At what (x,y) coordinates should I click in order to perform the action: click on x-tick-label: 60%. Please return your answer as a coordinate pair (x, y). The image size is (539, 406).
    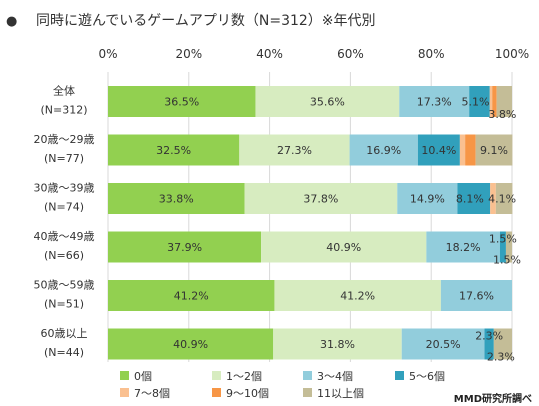
    Looking at the image, I should click on (350, 54).